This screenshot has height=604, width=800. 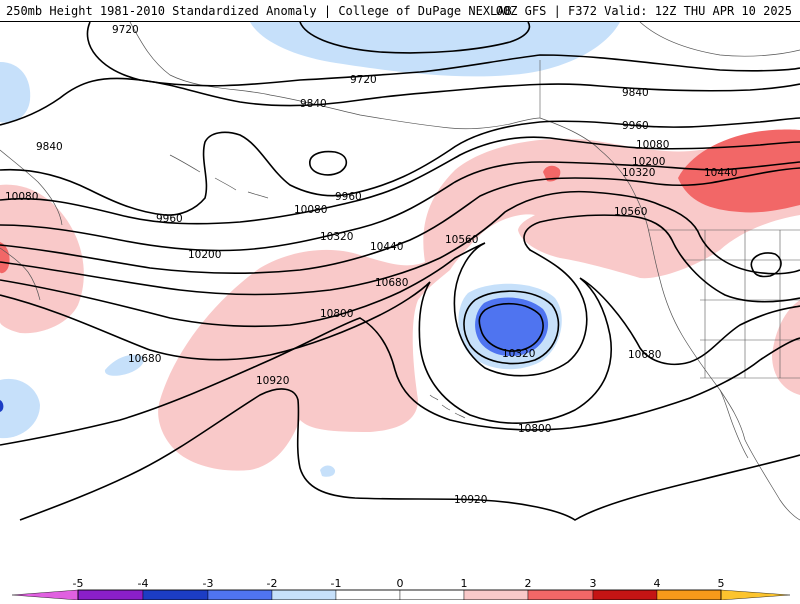 I want to click on anomaly-neg1-small, so click(x=124, y=365).